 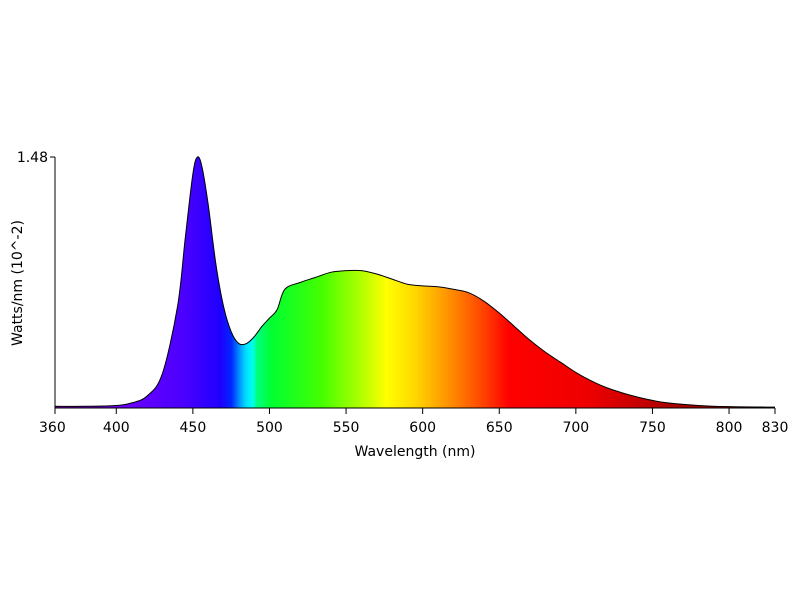 I want to click on x-ticks: 360 400 450 500 550 600 650 700 750 800 830, so click(x=413, y=422).